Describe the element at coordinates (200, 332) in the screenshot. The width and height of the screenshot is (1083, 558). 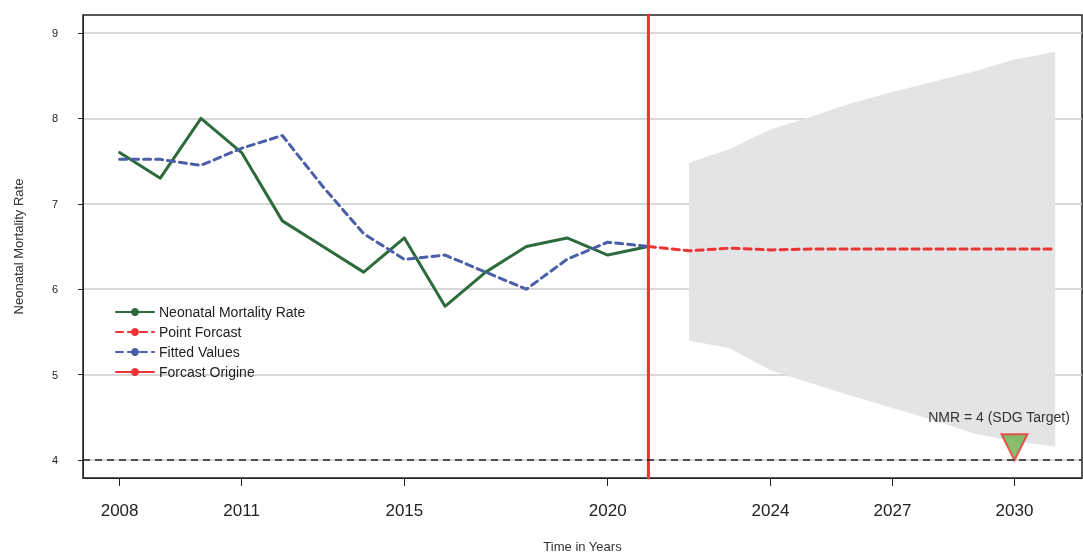
I see `legend-label: Point Forcast` at that location.